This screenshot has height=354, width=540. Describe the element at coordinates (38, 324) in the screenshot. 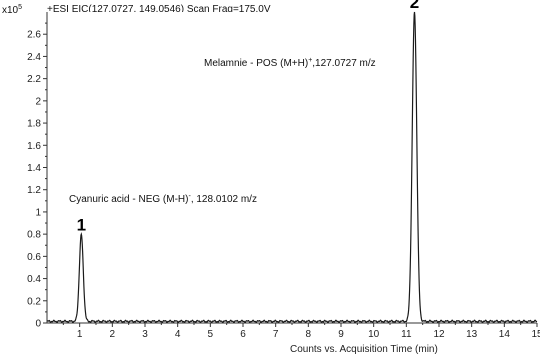

I see `y-tick-label-0: 0` at that location.